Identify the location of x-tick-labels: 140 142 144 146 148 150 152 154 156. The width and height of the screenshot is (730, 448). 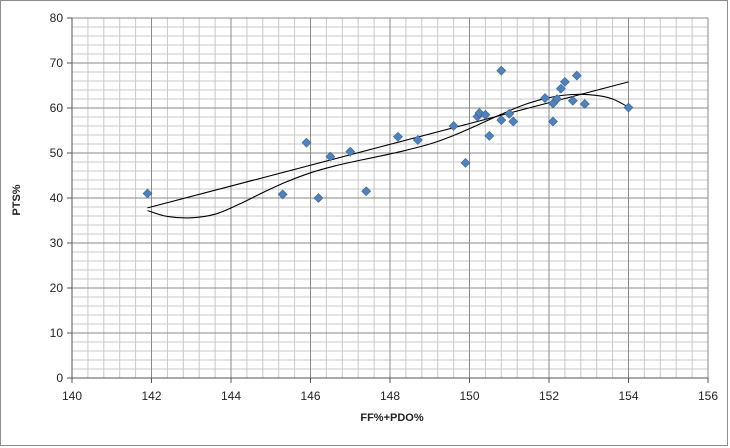
(390, 396).